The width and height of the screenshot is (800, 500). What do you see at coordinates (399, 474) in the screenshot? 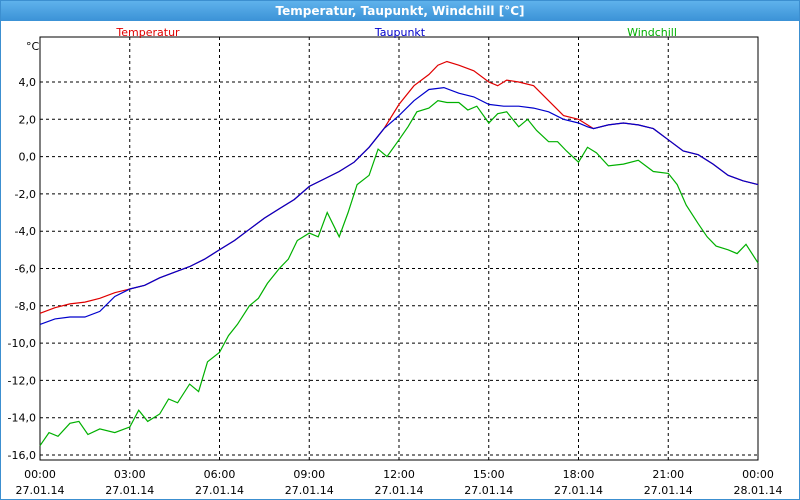
I see `x-tick-time: 12:00` at bounding box center [399, 474].